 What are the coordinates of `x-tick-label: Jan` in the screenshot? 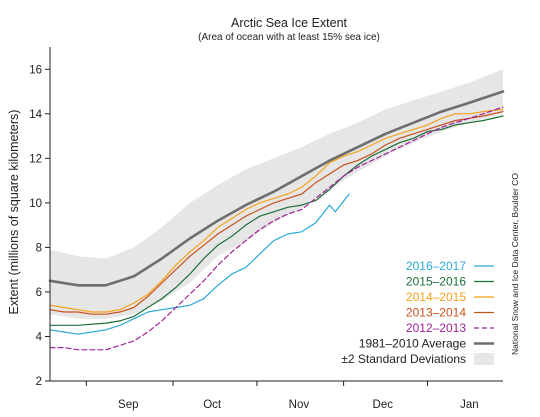 It's located at (469, 405).